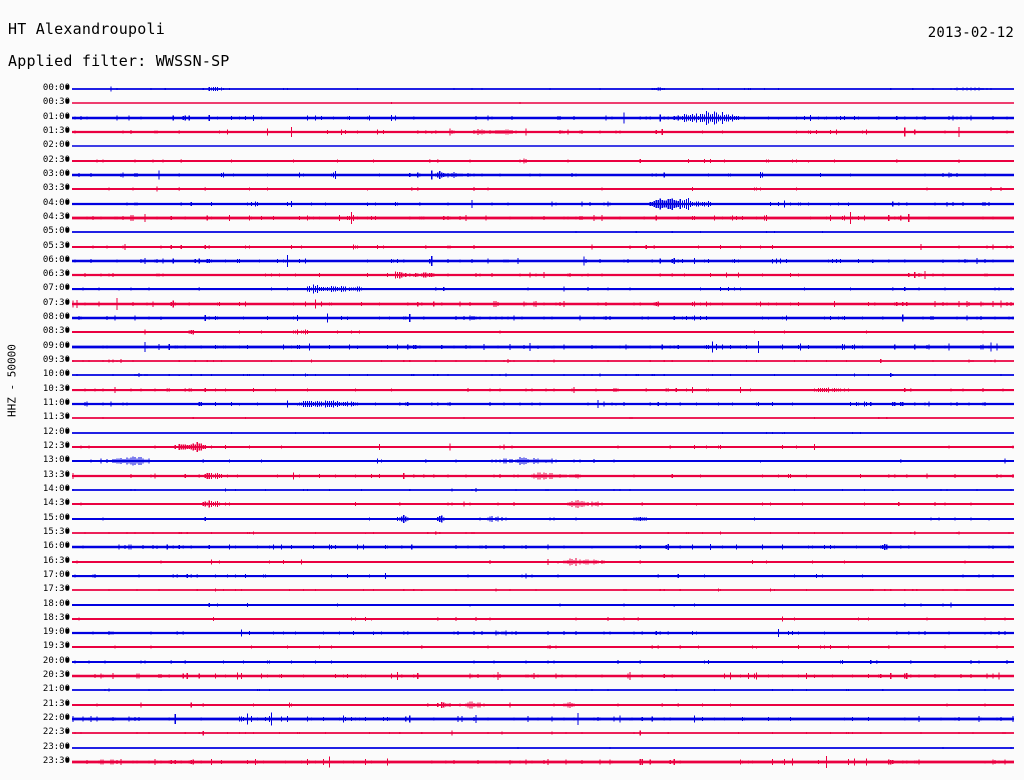  What do you see at coordinates (512, 719) in the screenshot?
I see `trace-row: 22:00` at bounding box center [512, 719].